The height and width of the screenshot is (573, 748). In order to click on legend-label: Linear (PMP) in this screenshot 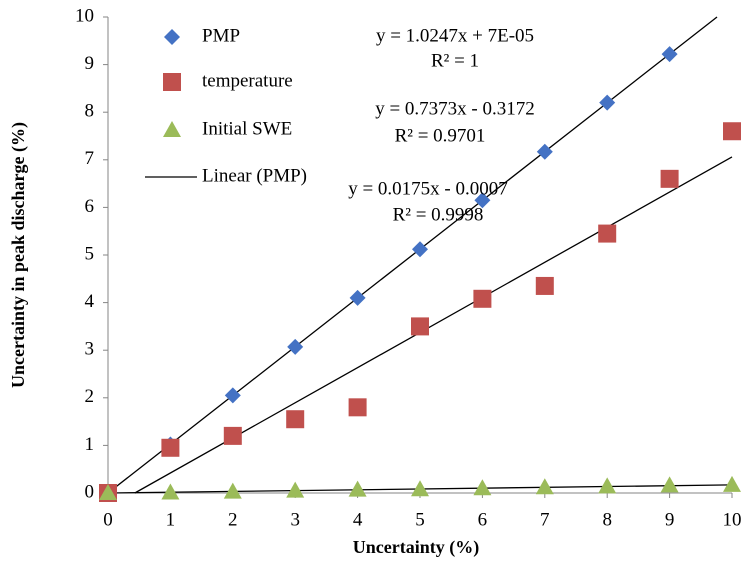, I will do `click(254, 175)`.